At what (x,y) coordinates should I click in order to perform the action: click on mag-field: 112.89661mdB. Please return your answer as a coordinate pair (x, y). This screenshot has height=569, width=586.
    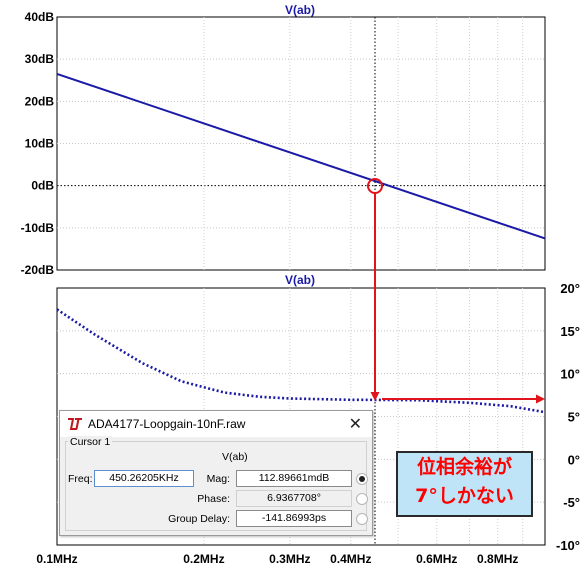
    Looking at the image, I should click on (294, 478).